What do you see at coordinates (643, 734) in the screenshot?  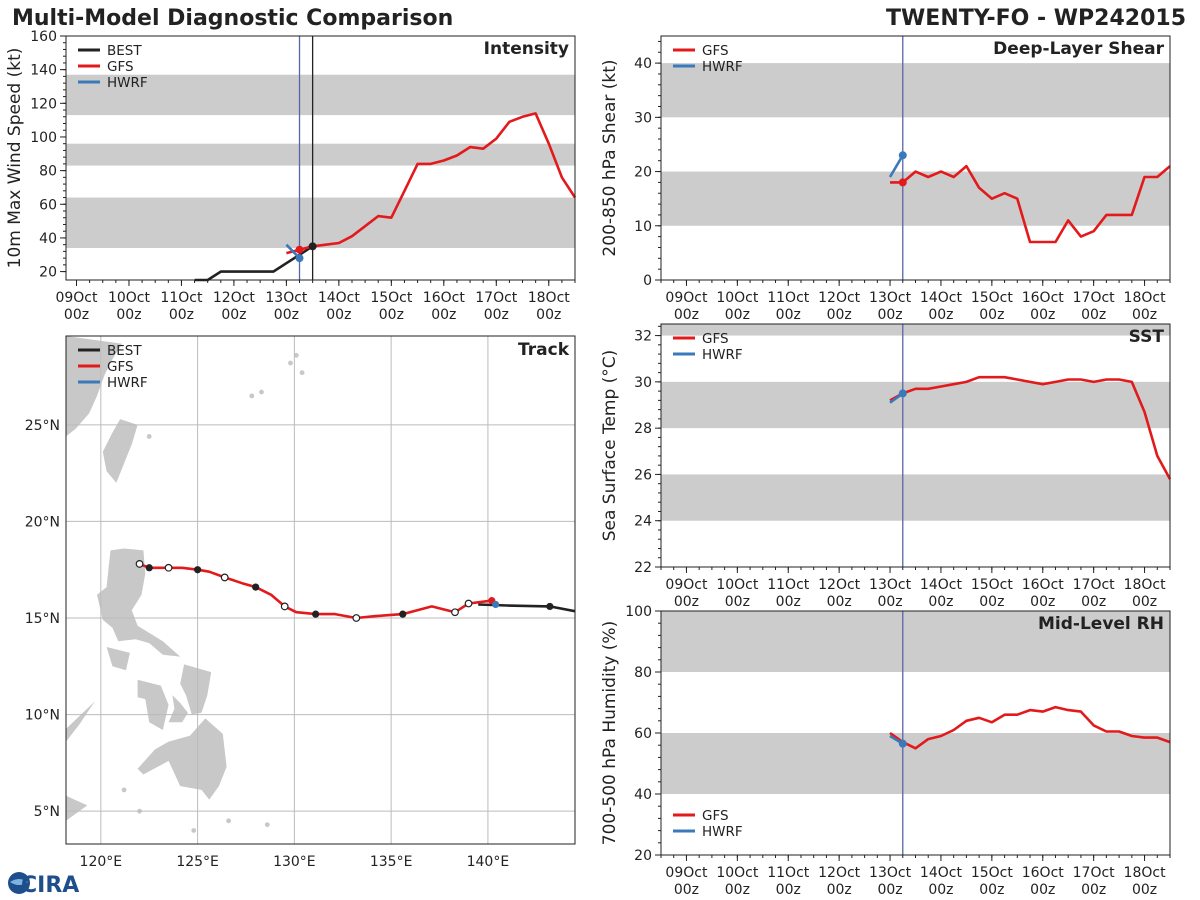 I see `rh-y-tick-label: 60` at bounding box center [643, 734].